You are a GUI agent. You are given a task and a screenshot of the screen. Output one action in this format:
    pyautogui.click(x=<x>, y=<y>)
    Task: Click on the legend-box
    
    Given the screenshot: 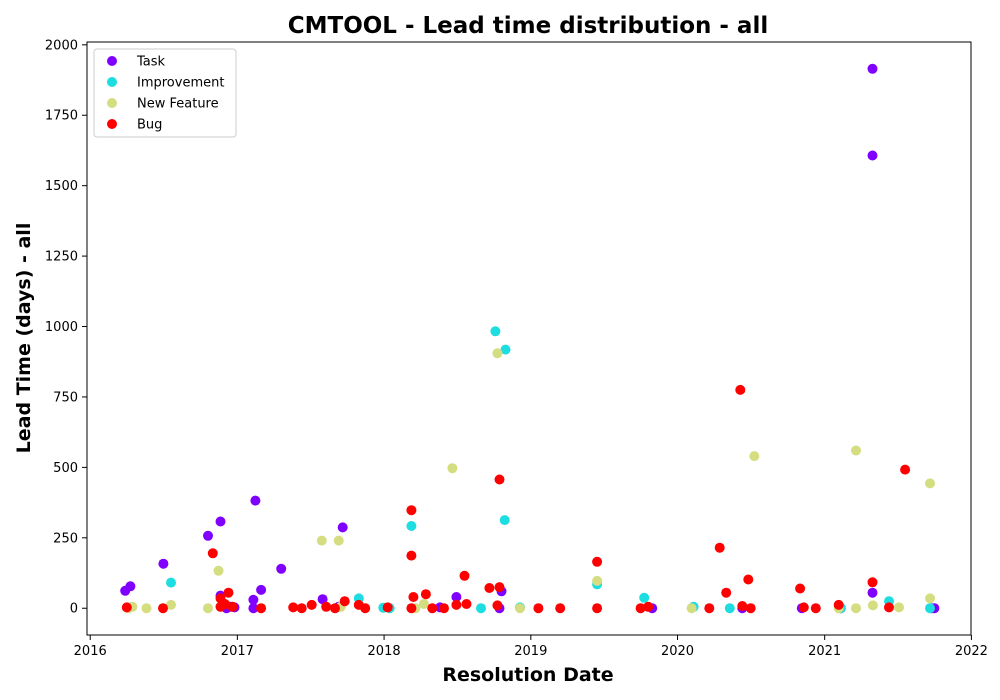 What is the action you would take?
    pyautogui.click(x=165, y=93)
    